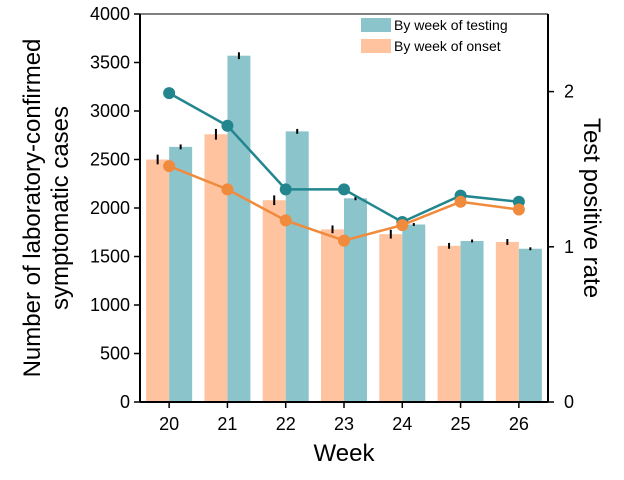  What do you see at coordinates (591, 208) in the screenshot?
I see `y-axis-label-right: Test positive rate` at bounding box center [591, 208].